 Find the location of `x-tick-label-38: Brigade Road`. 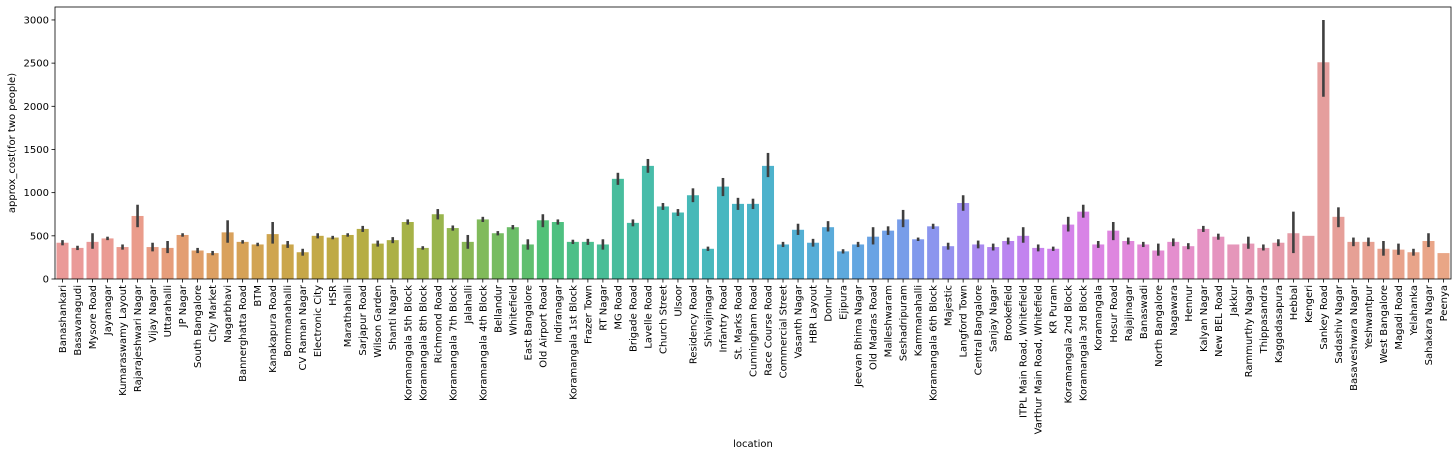

x-tick-label-38: Brigade Road is located at coordinates (633, 318).